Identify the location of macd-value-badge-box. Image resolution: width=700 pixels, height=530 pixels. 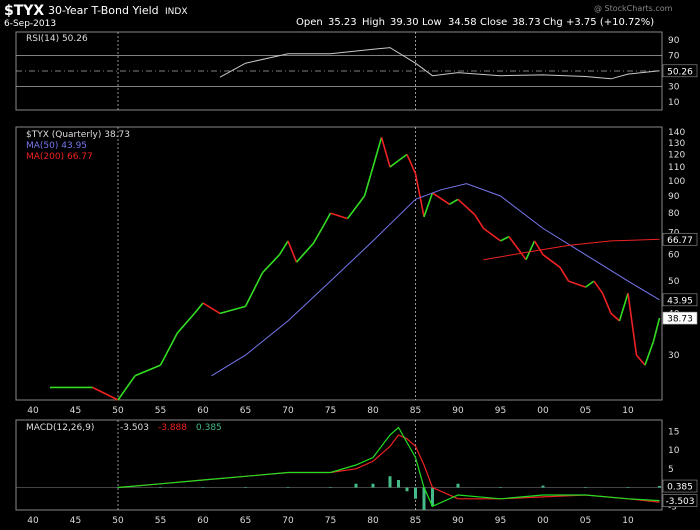
(680, 500).